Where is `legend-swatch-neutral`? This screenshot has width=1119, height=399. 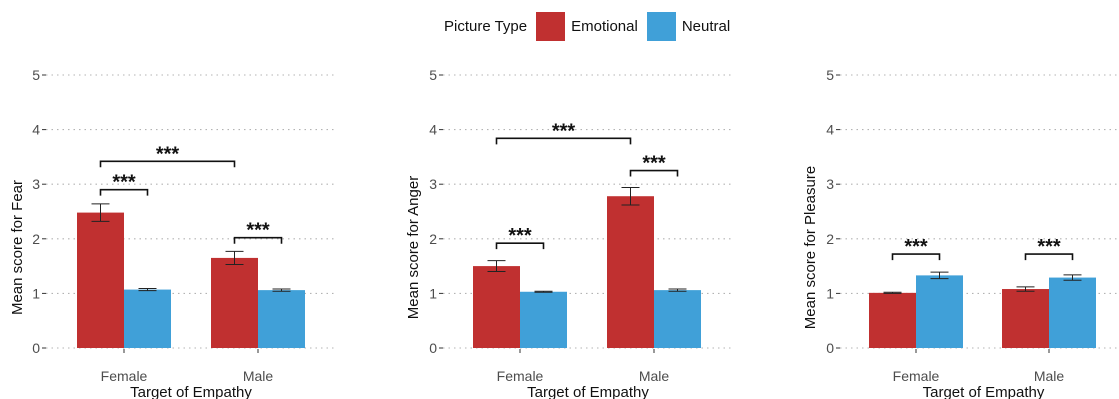
legend-swatch-neutral is located at coordinates (661, 26).